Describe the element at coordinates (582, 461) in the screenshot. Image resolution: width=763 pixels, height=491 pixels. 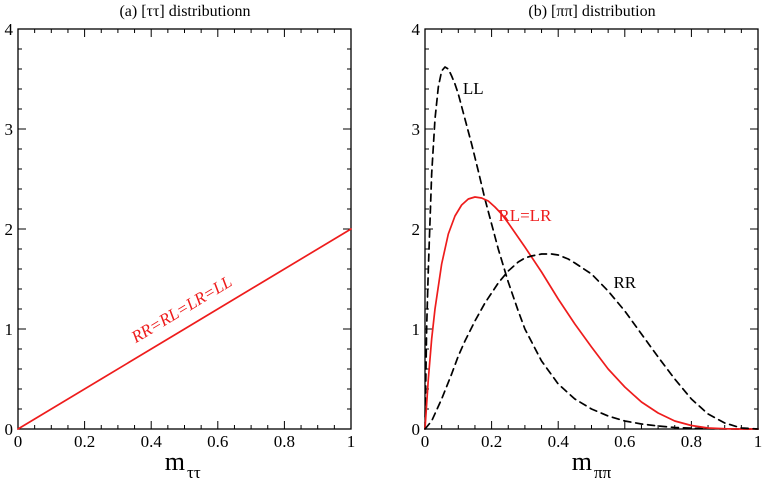
I see `panel-b-xlabel: m` at that location.